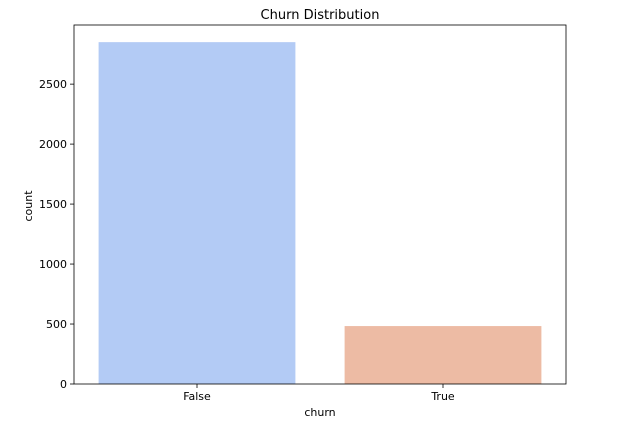  I want to click on y-tick-label: 2000, so click(53, 144).